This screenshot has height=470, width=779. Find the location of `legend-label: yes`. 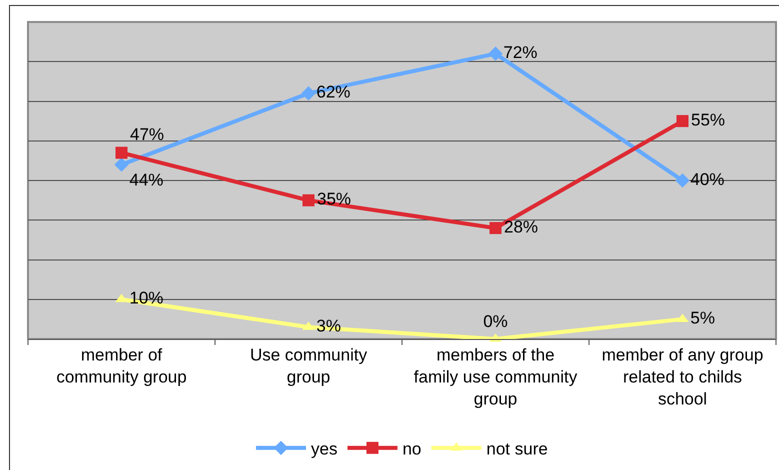

legend-label: yes is located at coordinates (324, 449).